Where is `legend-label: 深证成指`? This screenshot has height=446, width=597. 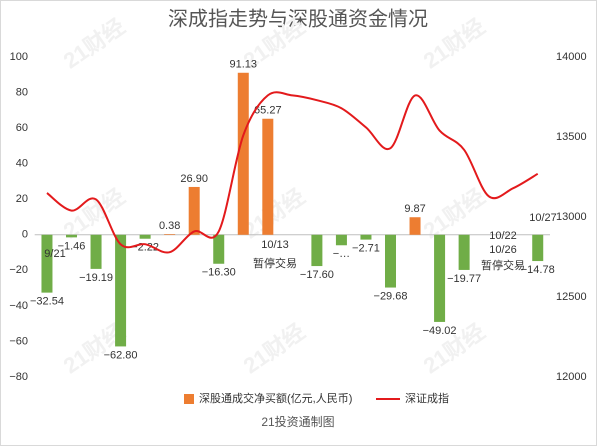
legend-label: 深证成指 is located at coordinates (427, 398).